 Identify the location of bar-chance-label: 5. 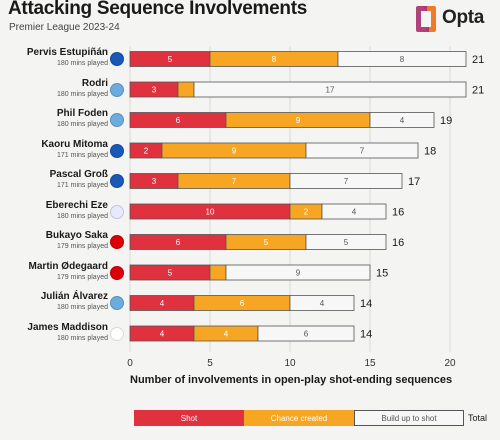
(266, 242).